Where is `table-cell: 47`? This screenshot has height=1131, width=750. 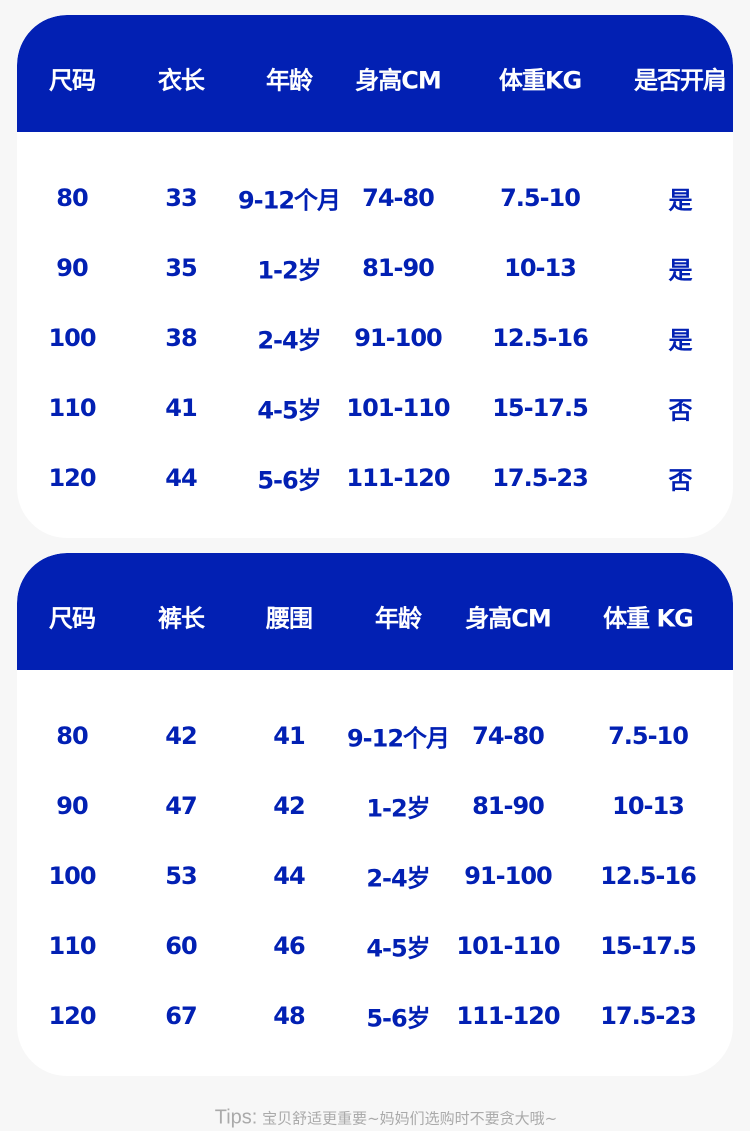
table-cell: 47 is located at coordinates (181, 806).